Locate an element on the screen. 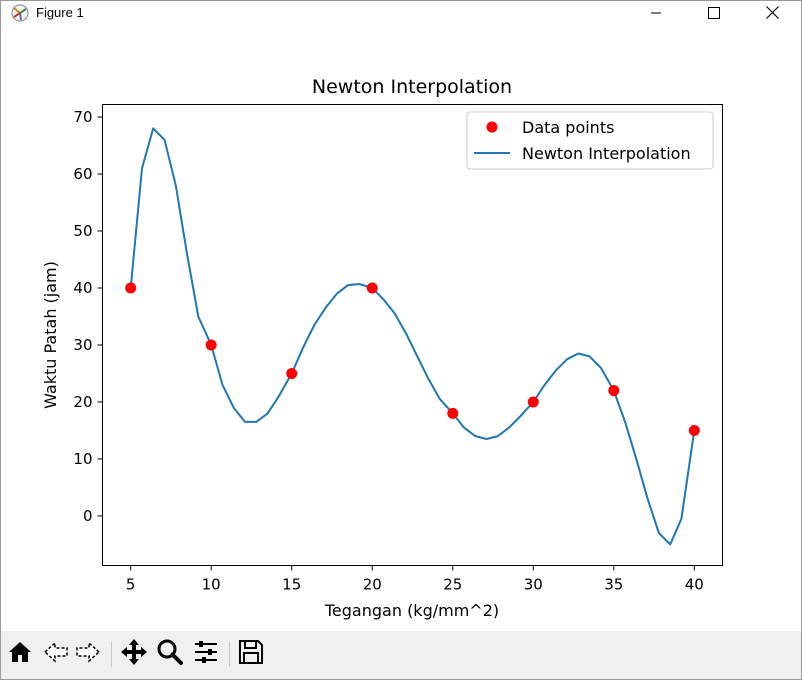 This screenshot has width=802, height=680. legend-marker-data-points is located at coordinates (492, 127).